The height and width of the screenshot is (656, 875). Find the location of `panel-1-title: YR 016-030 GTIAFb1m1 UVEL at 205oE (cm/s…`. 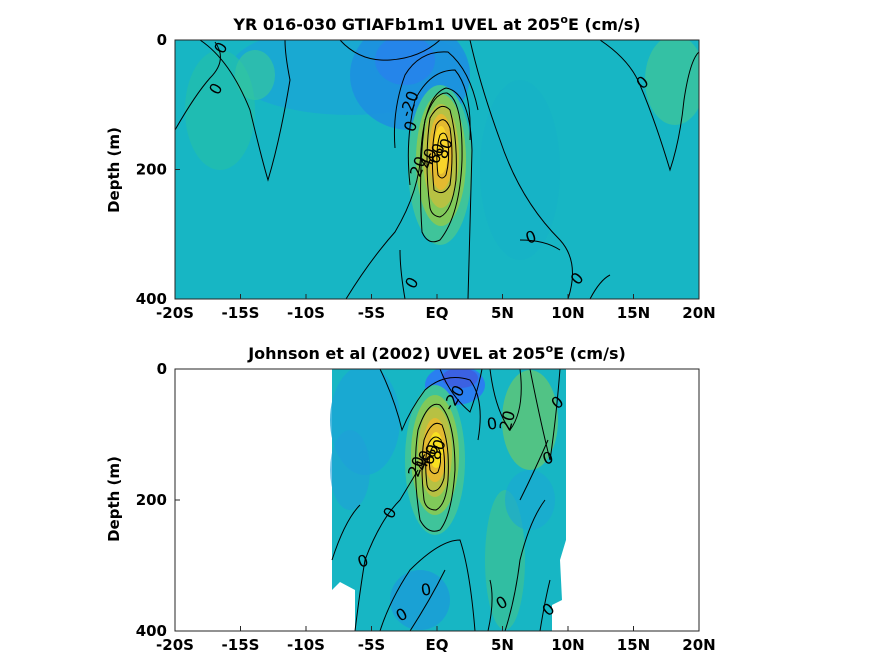

panel-1-title: YR 016-030 GTIAFb1m1 UVEL at 205oE (cm/s… is located at coordinates (436, 23).